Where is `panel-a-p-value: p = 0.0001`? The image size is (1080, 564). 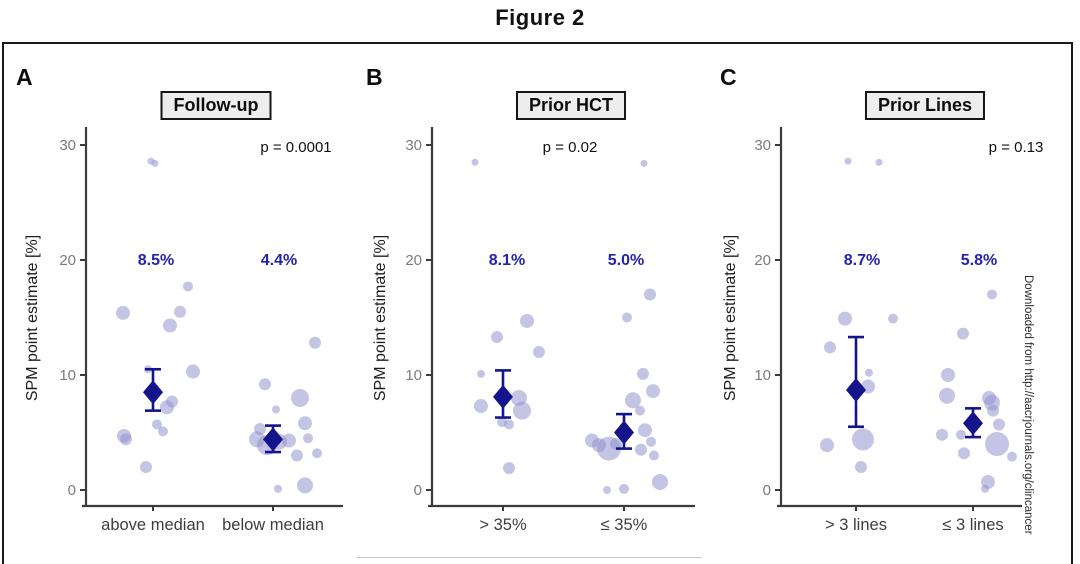 panel-a-p-value: p = 0.0001 is located at coordinates (296, 147).